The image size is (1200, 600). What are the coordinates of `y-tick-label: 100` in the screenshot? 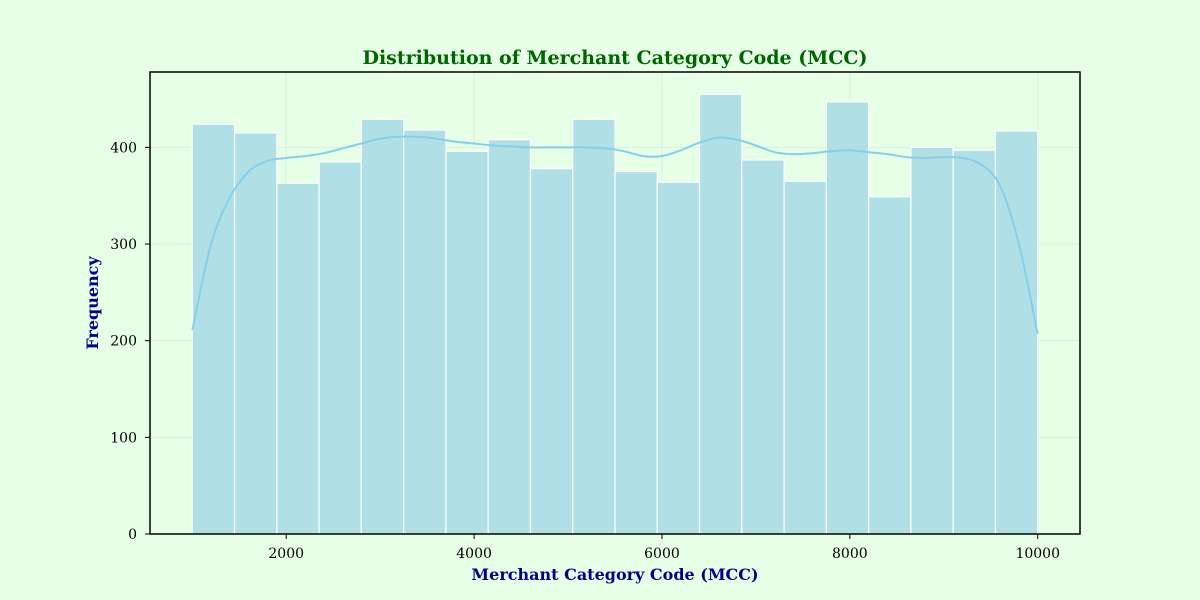 It's located at (123, 438).